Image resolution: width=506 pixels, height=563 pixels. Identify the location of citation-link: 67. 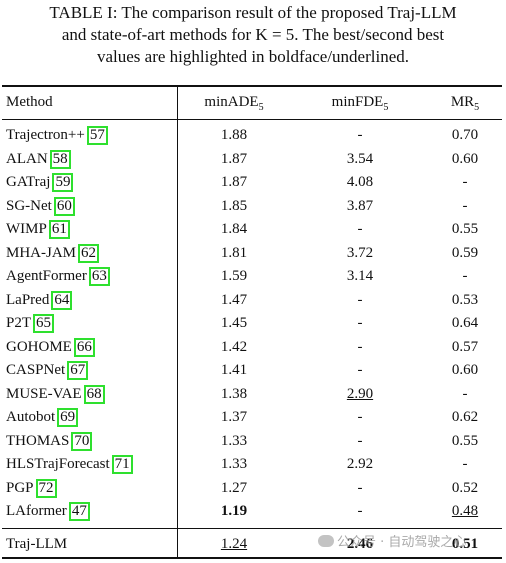
(78, 370).